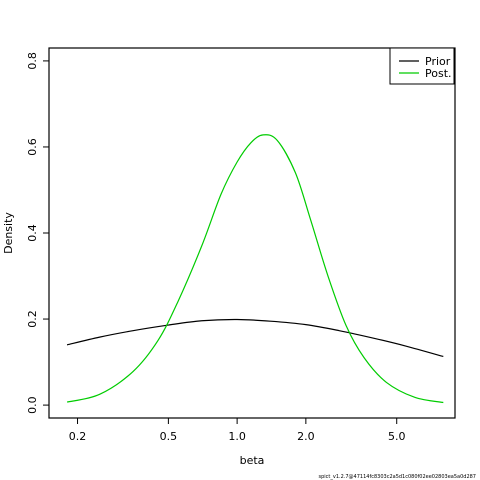  I want to click on series-line-prior, so click(255, 338).